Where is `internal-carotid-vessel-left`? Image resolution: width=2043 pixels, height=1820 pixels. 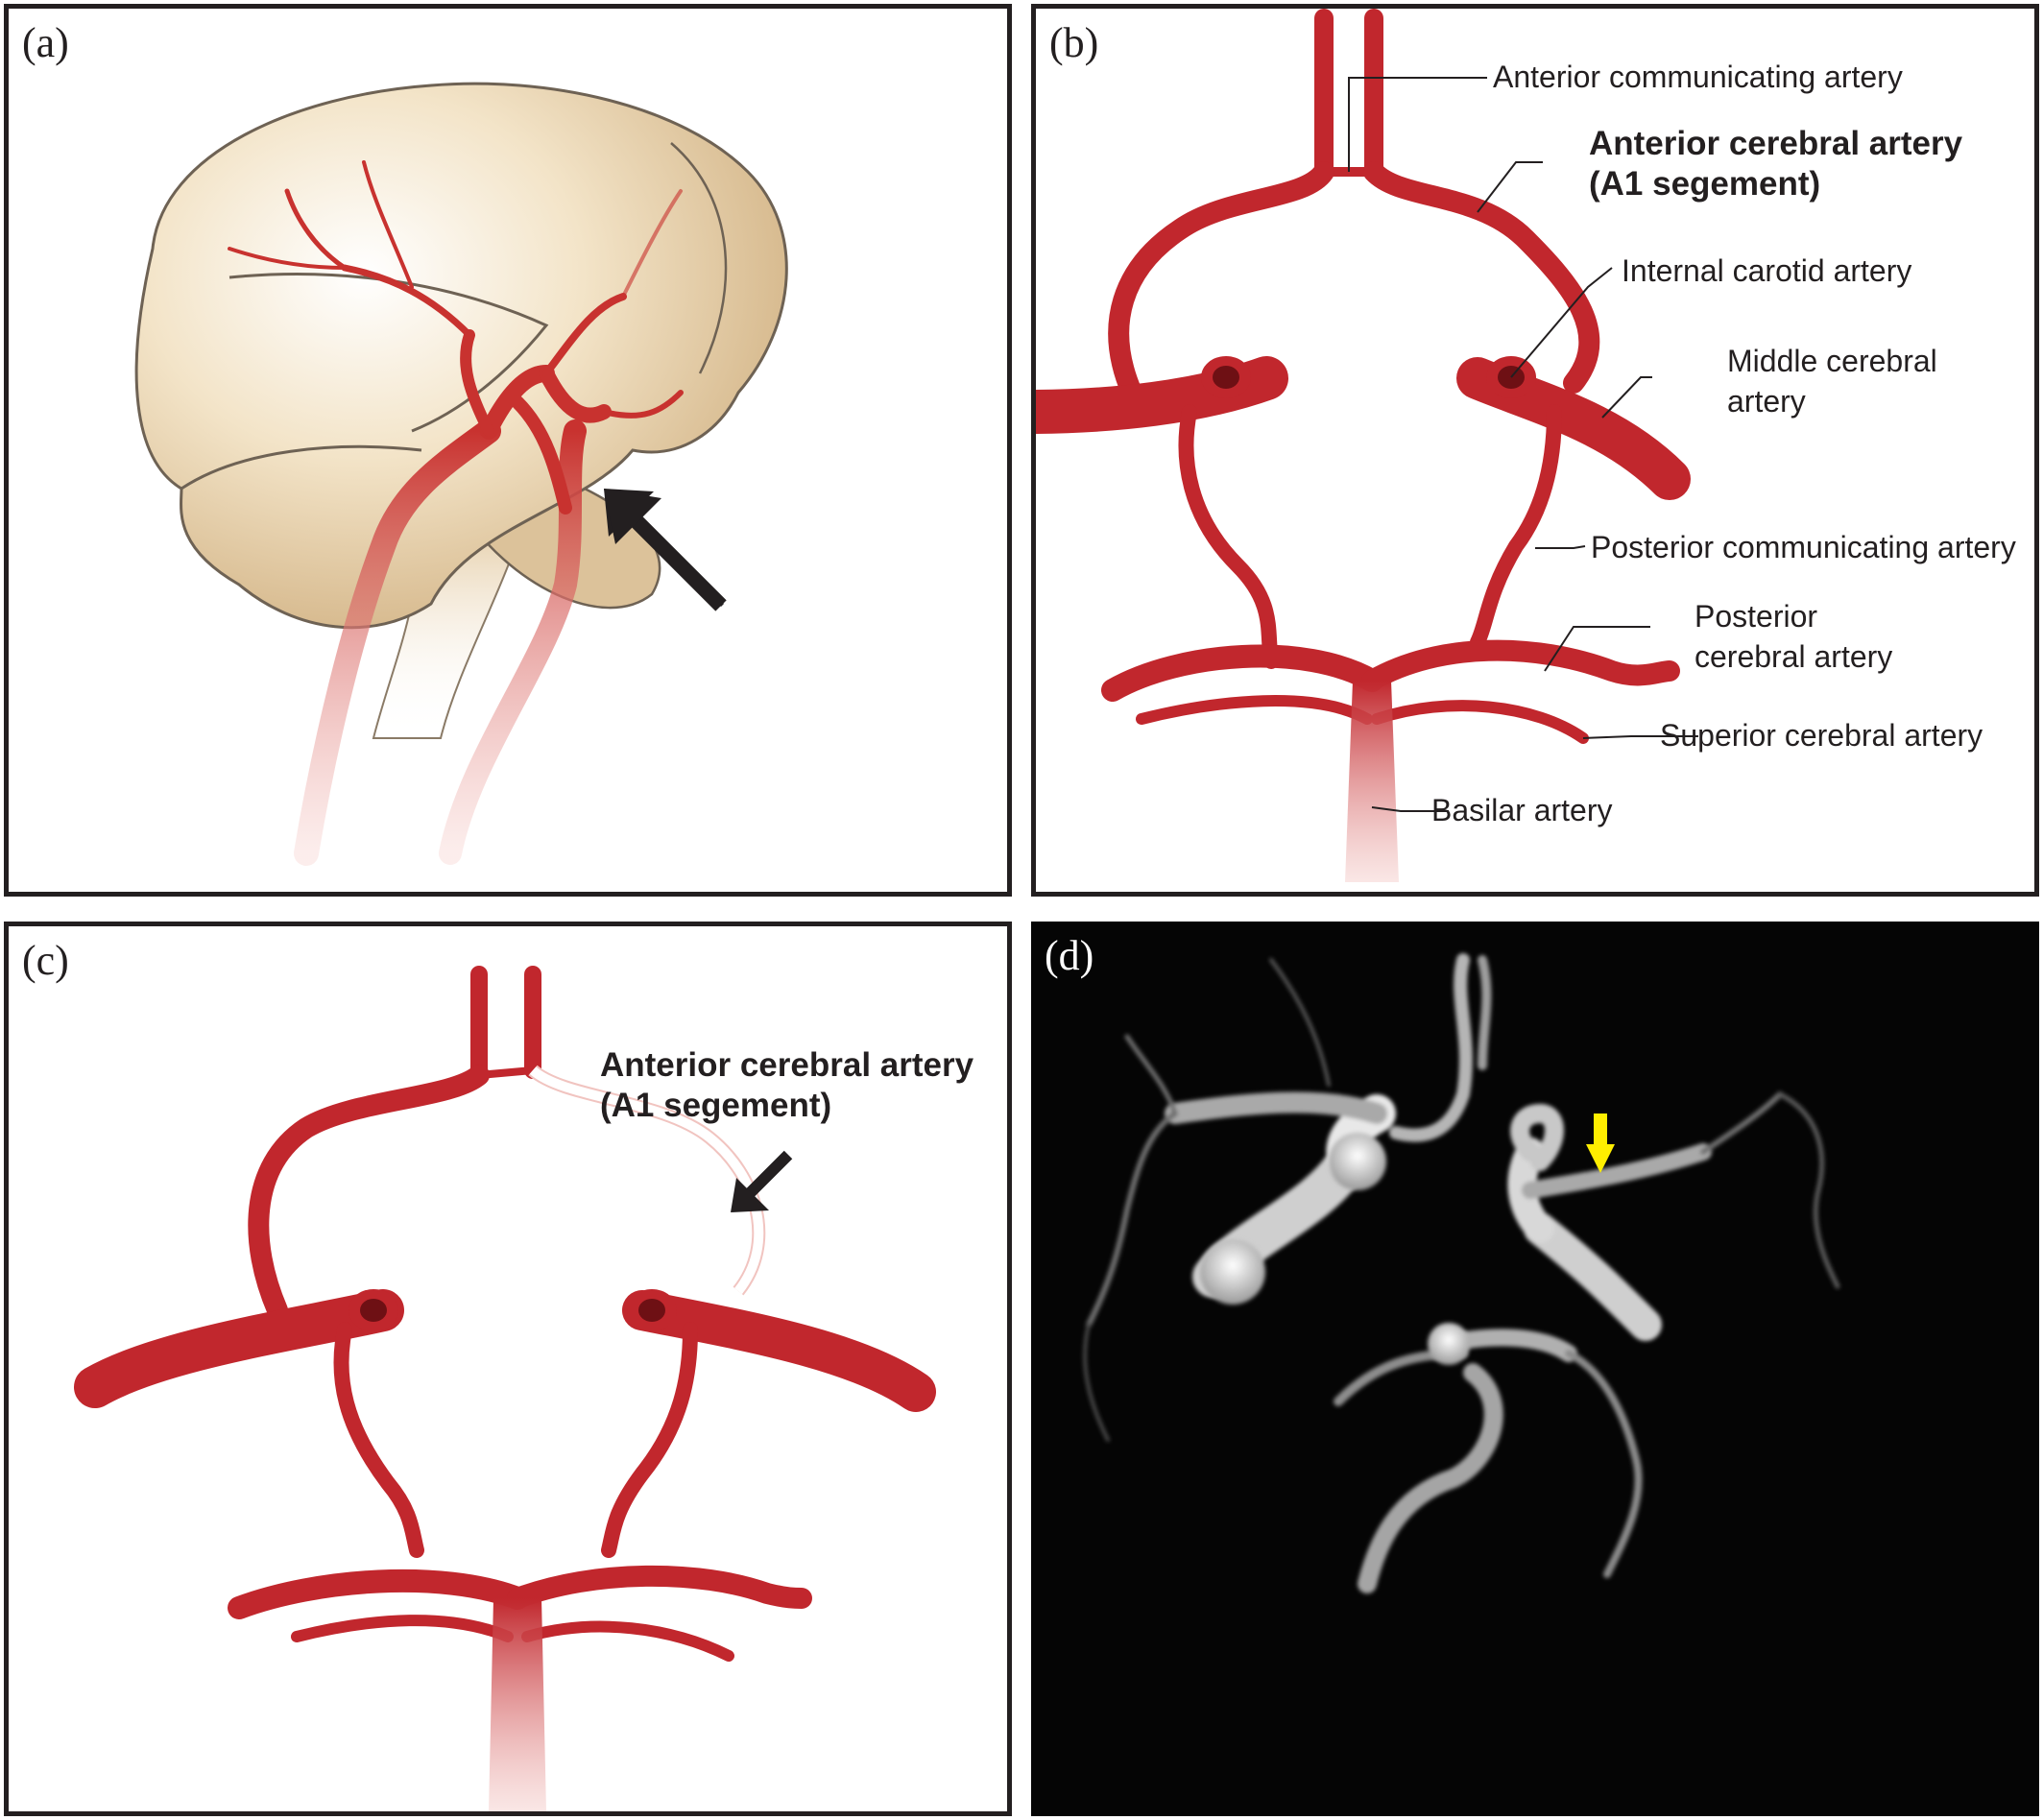 internal-carotid-vessel-left is located at coordinates (398, 643).